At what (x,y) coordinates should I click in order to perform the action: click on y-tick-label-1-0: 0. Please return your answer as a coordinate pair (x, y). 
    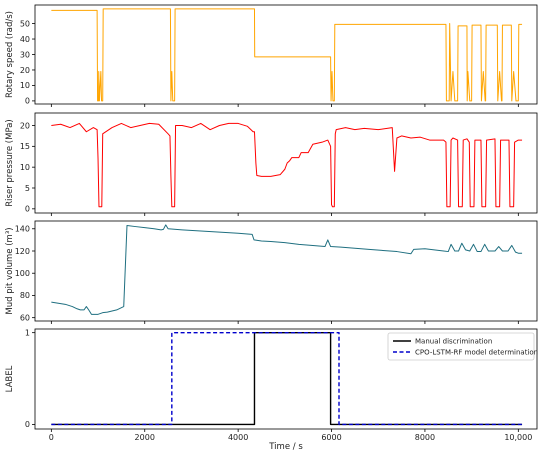
    Looking at the image, I should click on (27, 101).